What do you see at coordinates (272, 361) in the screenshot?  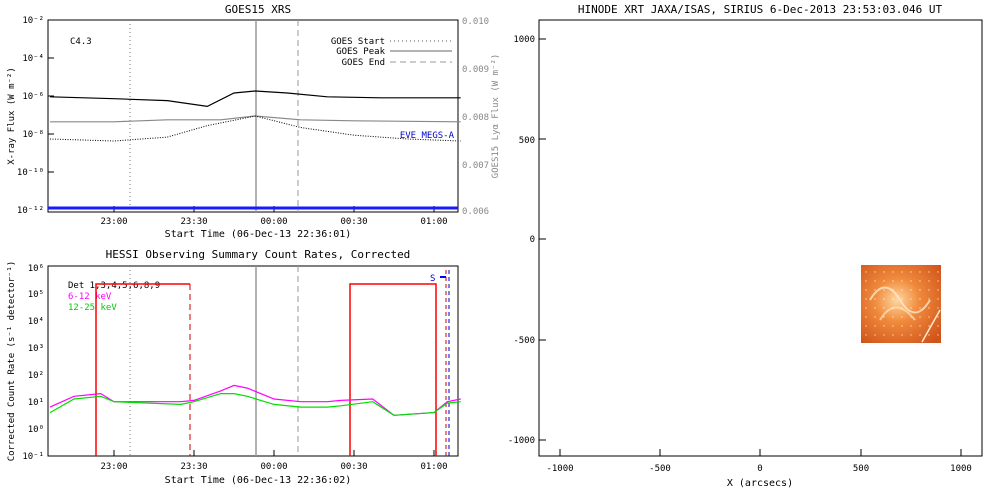 I see `hessi-state-lines: S` at bounding box center [272, 361].